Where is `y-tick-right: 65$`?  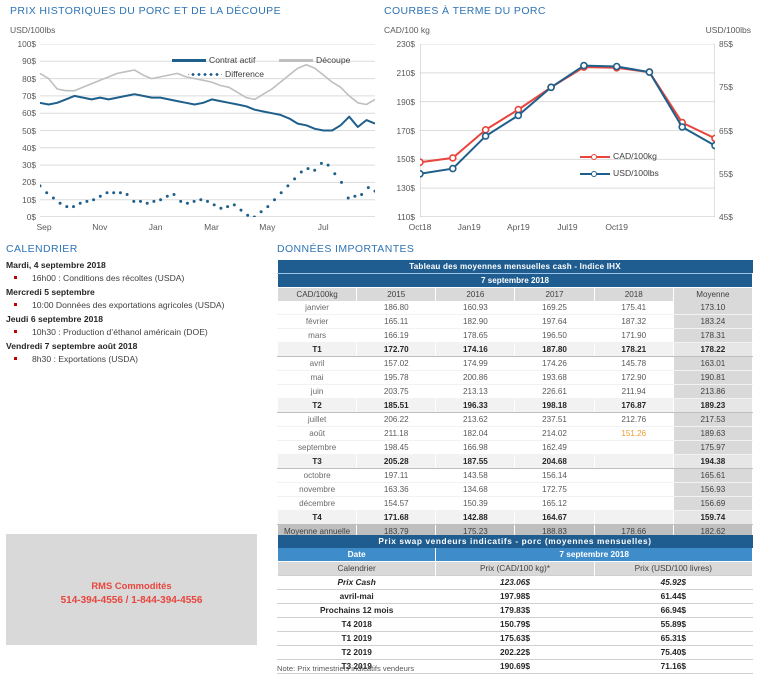 y-tick-right: 65$ is located at coordinates (726, 130).